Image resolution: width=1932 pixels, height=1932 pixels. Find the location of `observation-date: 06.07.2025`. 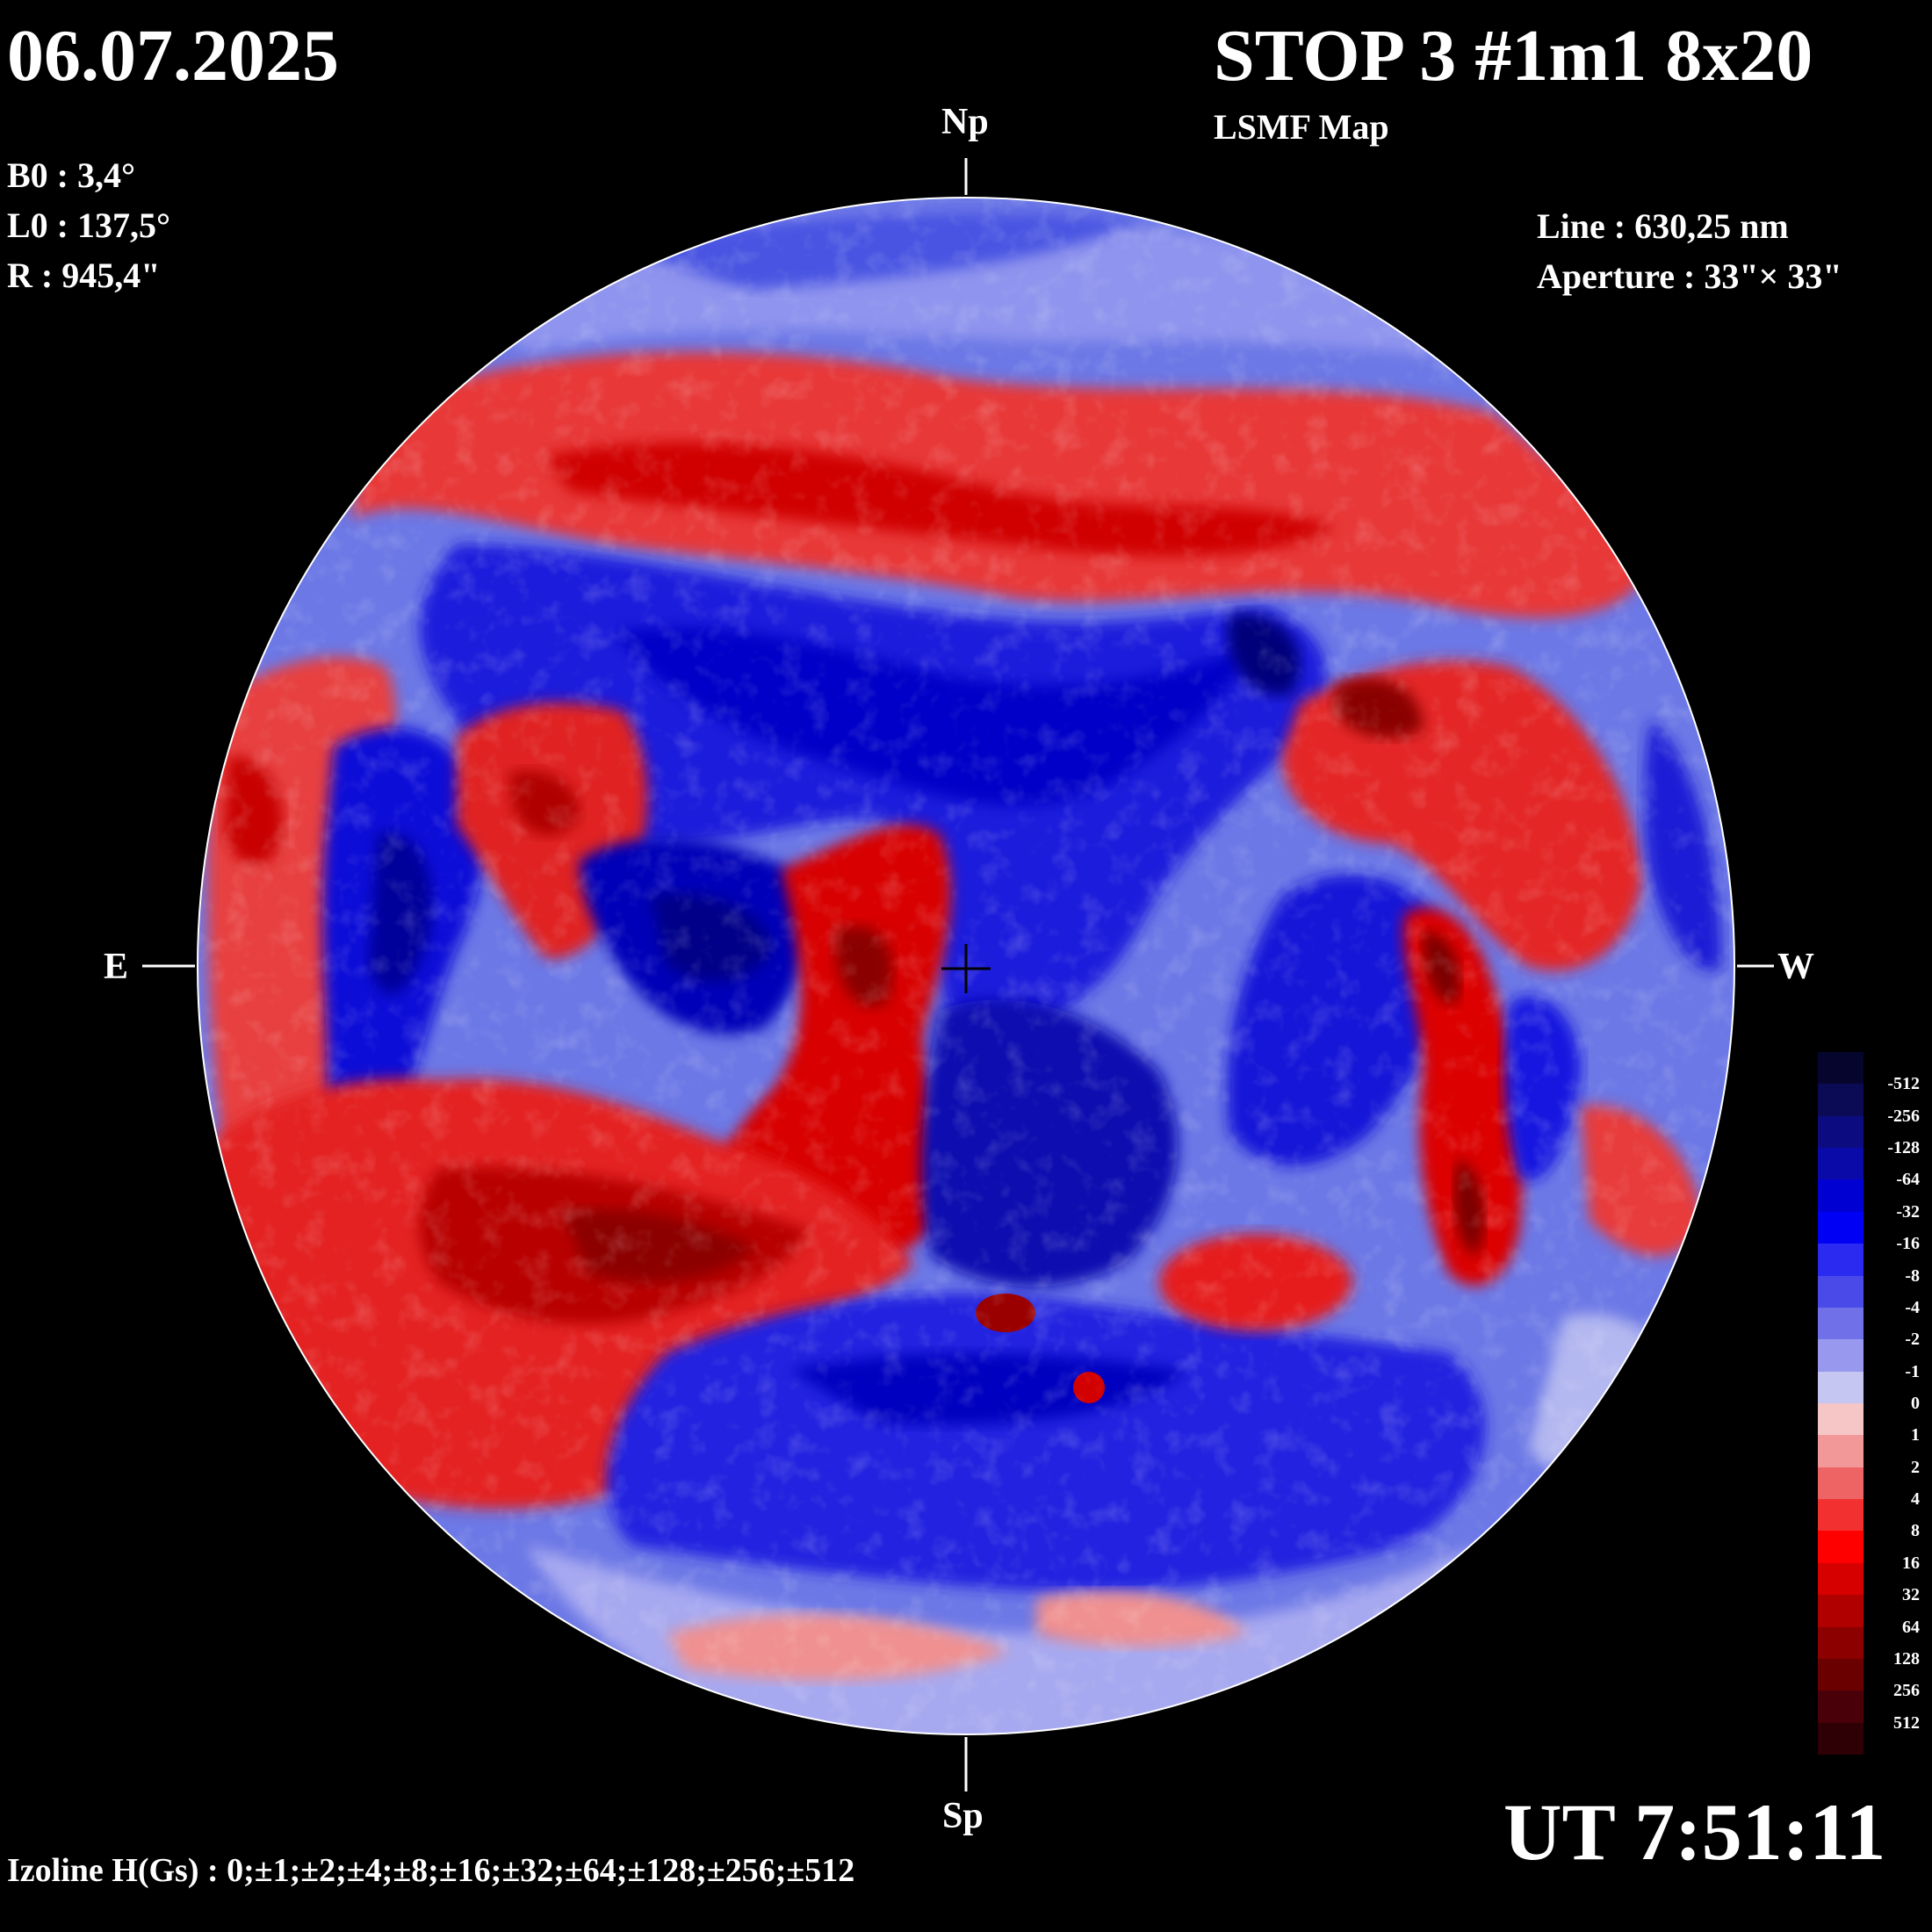

observation-date: 06.07.2025 is located at coordinates (173, 56).